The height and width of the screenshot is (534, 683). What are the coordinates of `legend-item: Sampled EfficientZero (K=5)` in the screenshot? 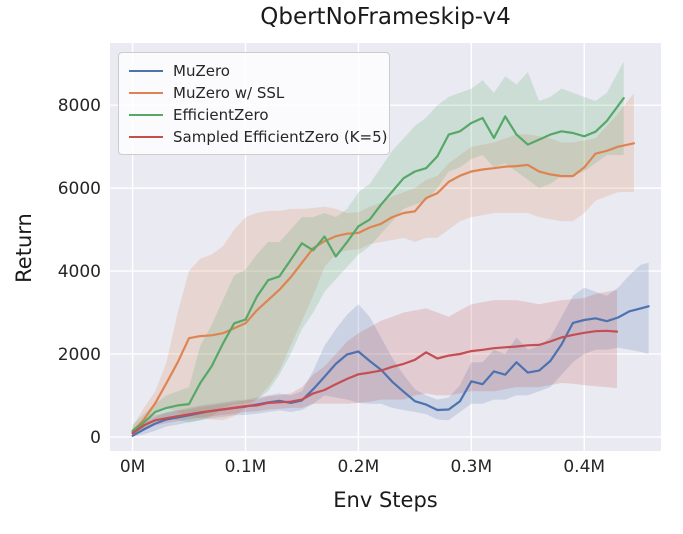 It's located at (258, 137).